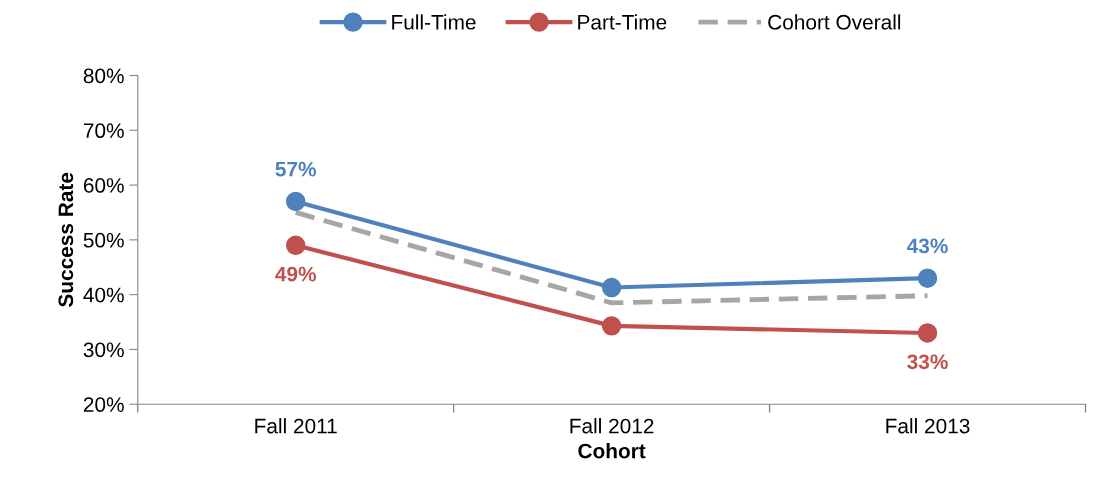  Describe the element at coordinates (103, 185) in the screenshot. I see `y-tick-label: 60%` at that location.